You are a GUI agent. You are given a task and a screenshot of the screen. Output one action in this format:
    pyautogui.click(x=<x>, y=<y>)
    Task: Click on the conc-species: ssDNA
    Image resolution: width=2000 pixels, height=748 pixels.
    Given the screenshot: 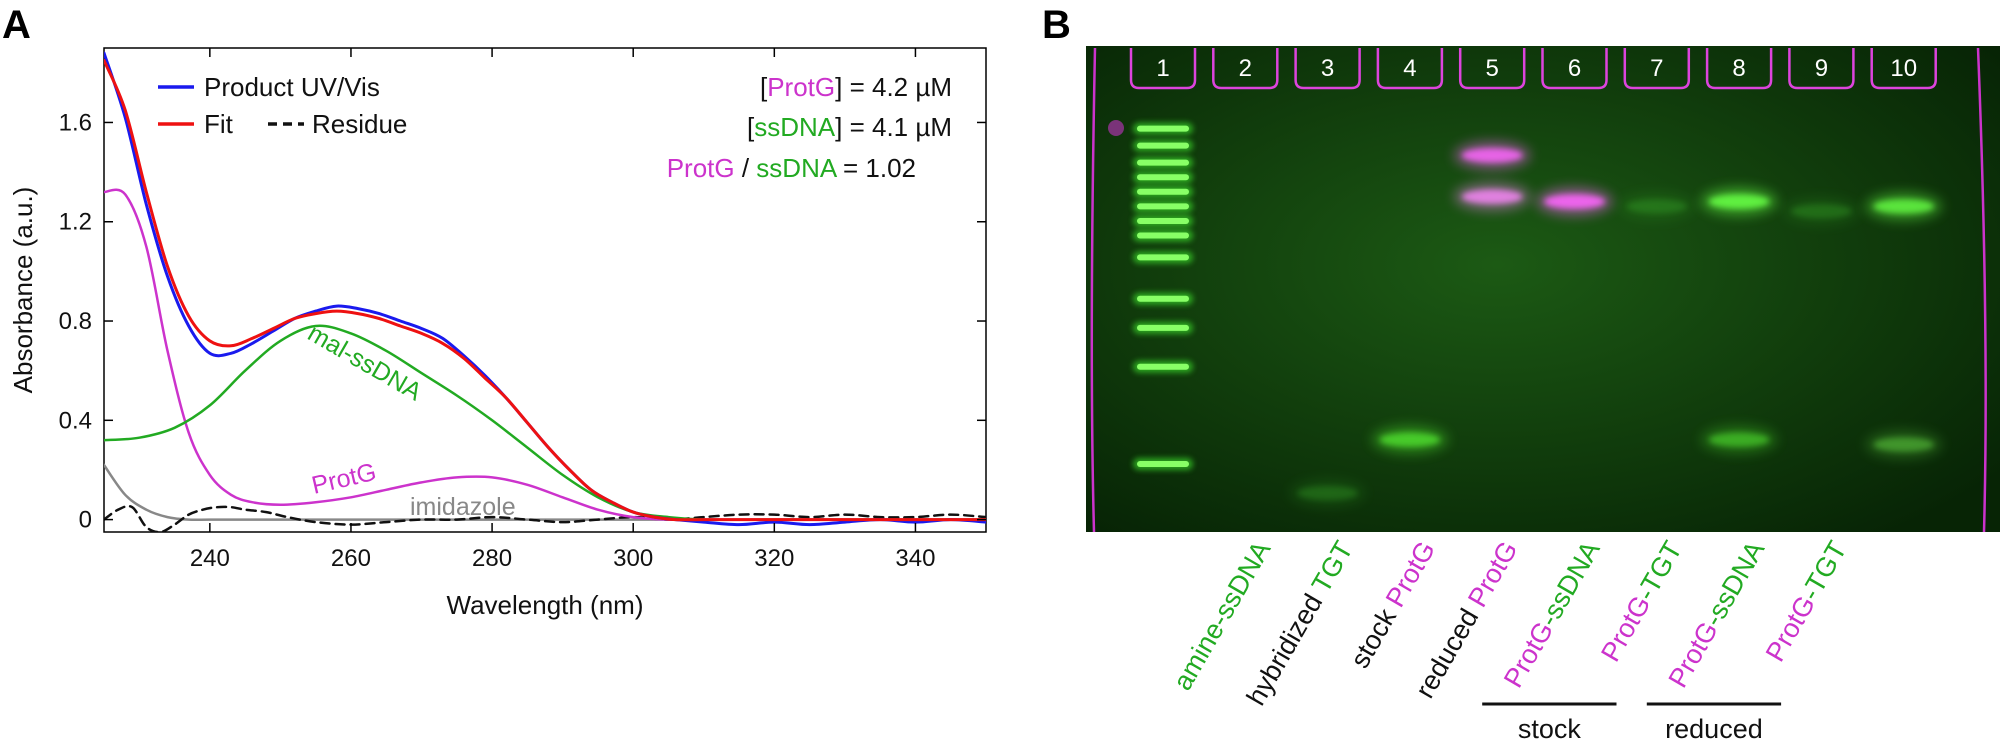 What is the action you would take?
    pyautogui.click(x=795, y=127)
    